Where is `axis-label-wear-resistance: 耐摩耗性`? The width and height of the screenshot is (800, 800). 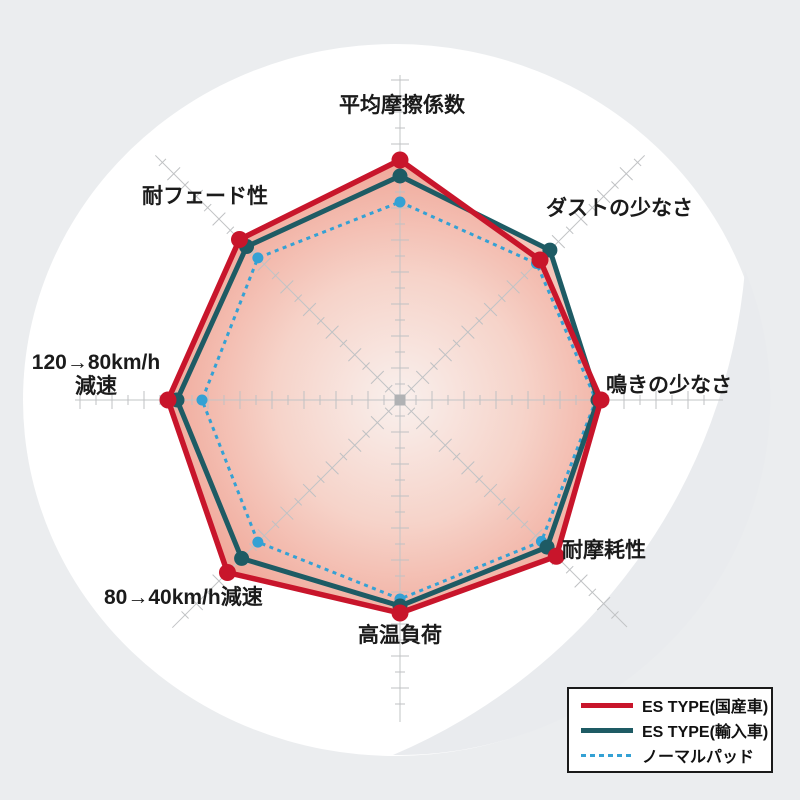 axis-label-wear-resistance: 耐摩耗性 is located at coordinates (604, 550).